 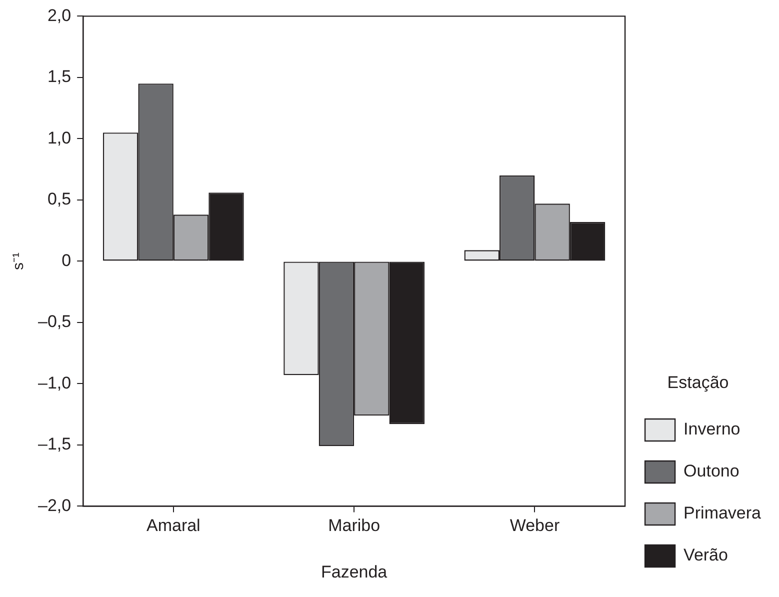 I want to click on x-tick-label: Amaral, so click(x=173, y=526).